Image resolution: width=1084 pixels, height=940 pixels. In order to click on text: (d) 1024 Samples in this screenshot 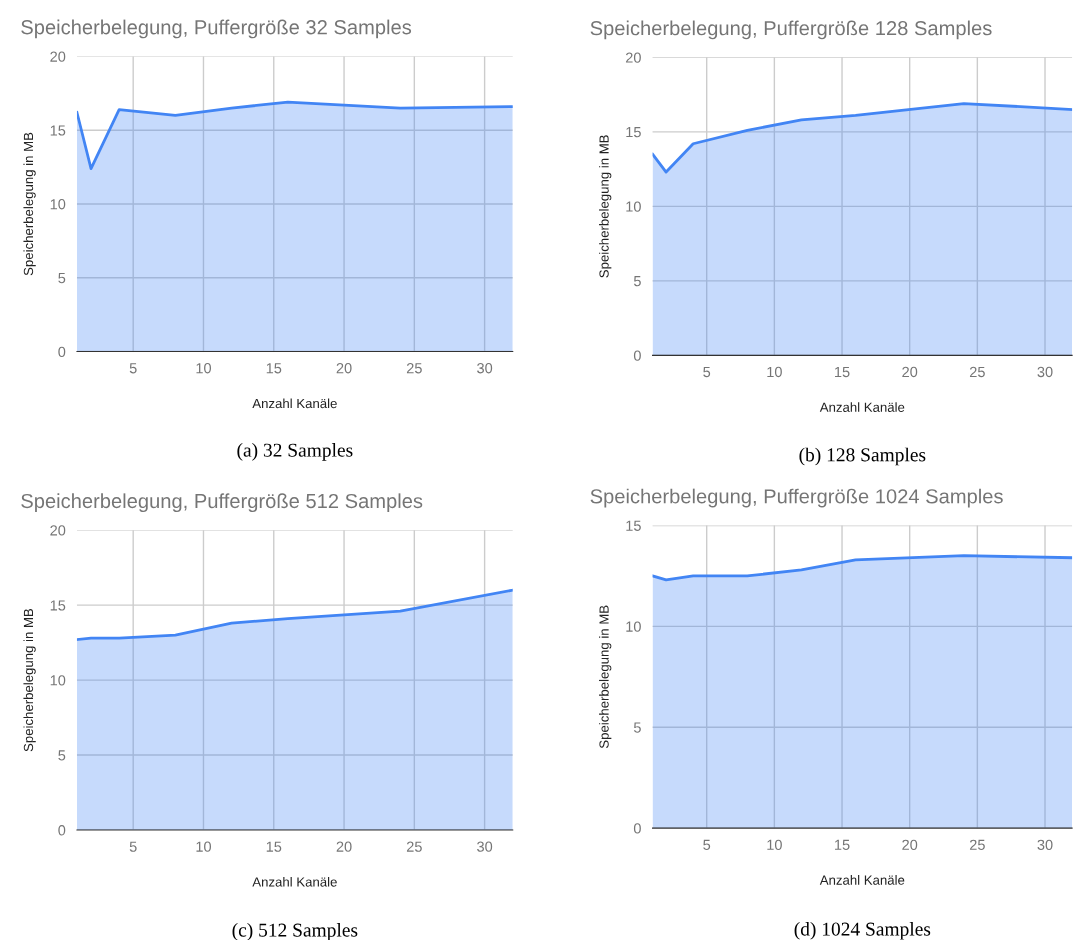, I will do `click(862, 930)`.